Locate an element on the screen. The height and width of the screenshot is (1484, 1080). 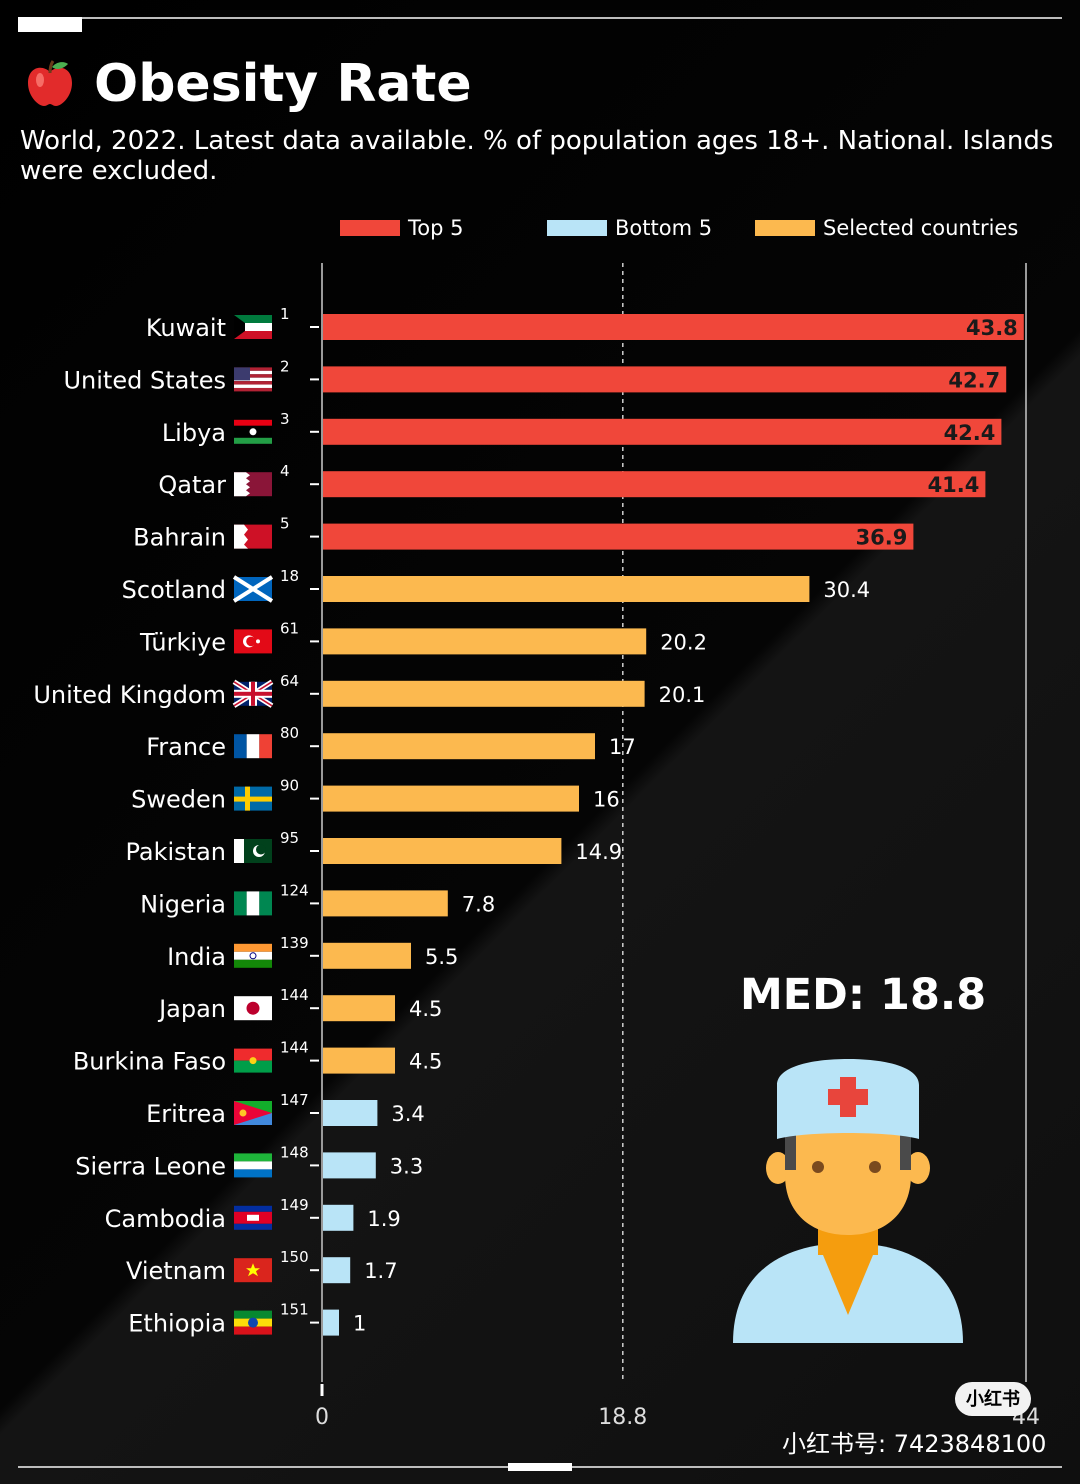
rank-label: 124 is located at coordinates (294, 890).